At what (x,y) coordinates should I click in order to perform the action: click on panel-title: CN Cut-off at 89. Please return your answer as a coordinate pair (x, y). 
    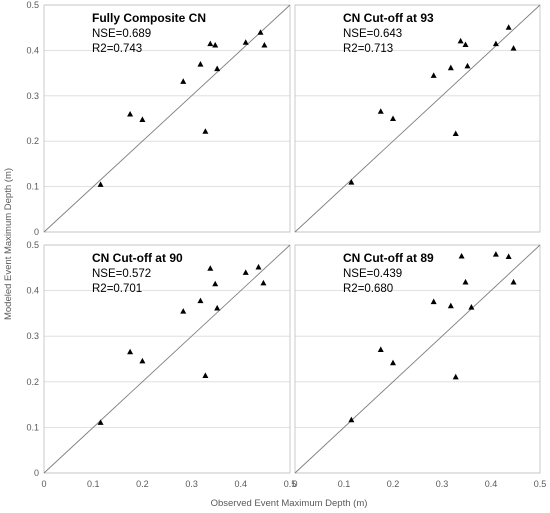
    Looking at the image, I should click on (388, 258).